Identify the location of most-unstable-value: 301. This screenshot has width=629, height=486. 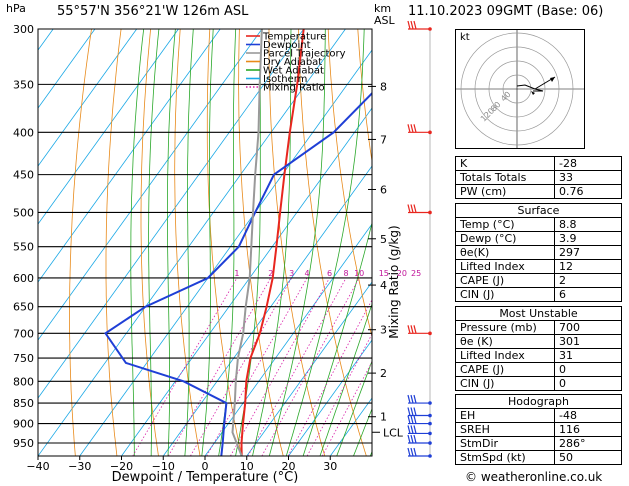
(588, 341).